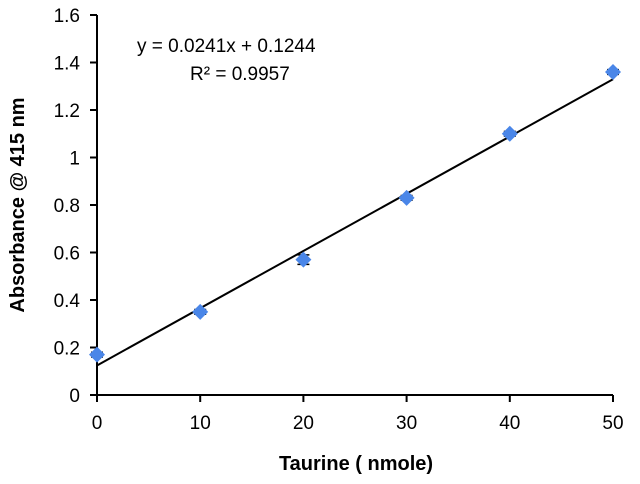  What do you see at coordinates (18, 204) in the screenshot?
I see `y-axis-title: Absorbance @ 415 nm` at bounding box center [18, 204].